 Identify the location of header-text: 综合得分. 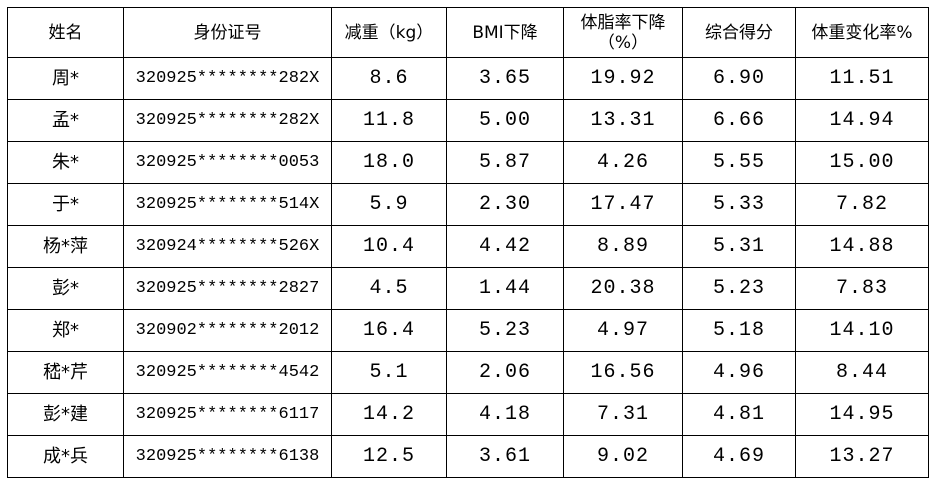
(739, 32).